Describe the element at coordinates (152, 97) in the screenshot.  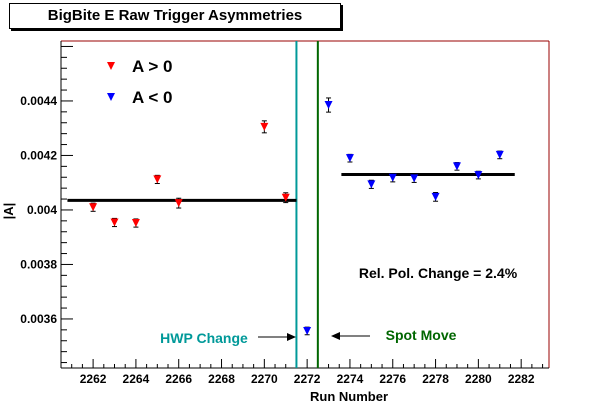
I see `legend-label: A < 0` at that location.